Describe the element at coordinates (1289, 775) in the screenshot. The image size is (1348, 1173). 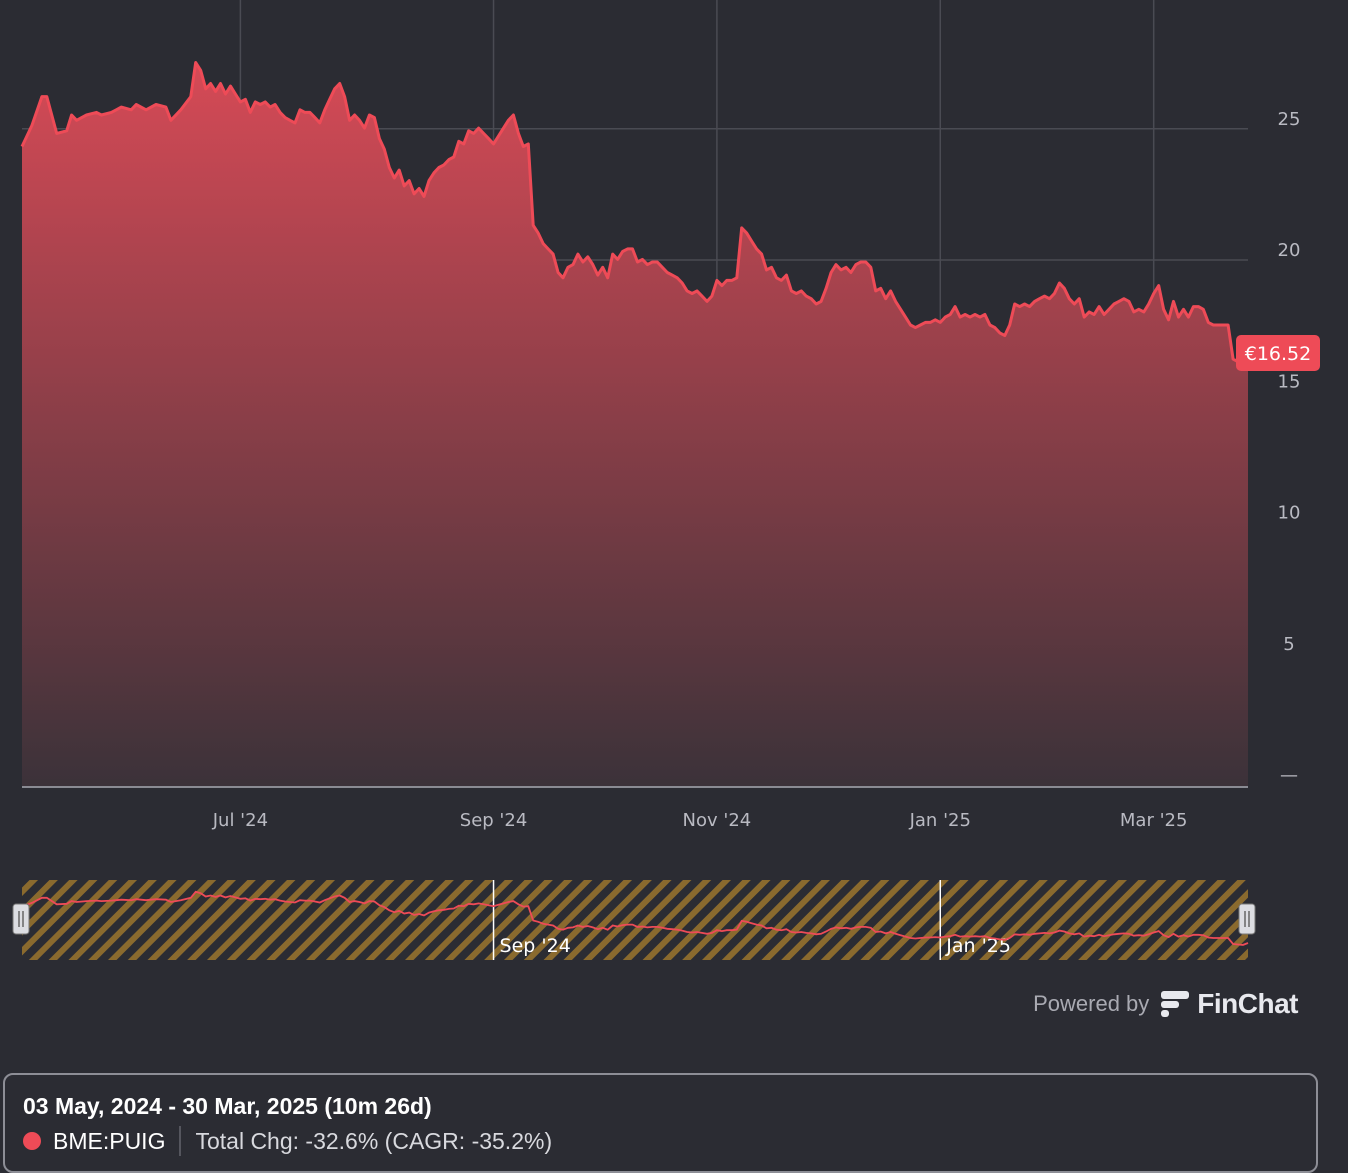
I see `y-tick-label: —` at that location.